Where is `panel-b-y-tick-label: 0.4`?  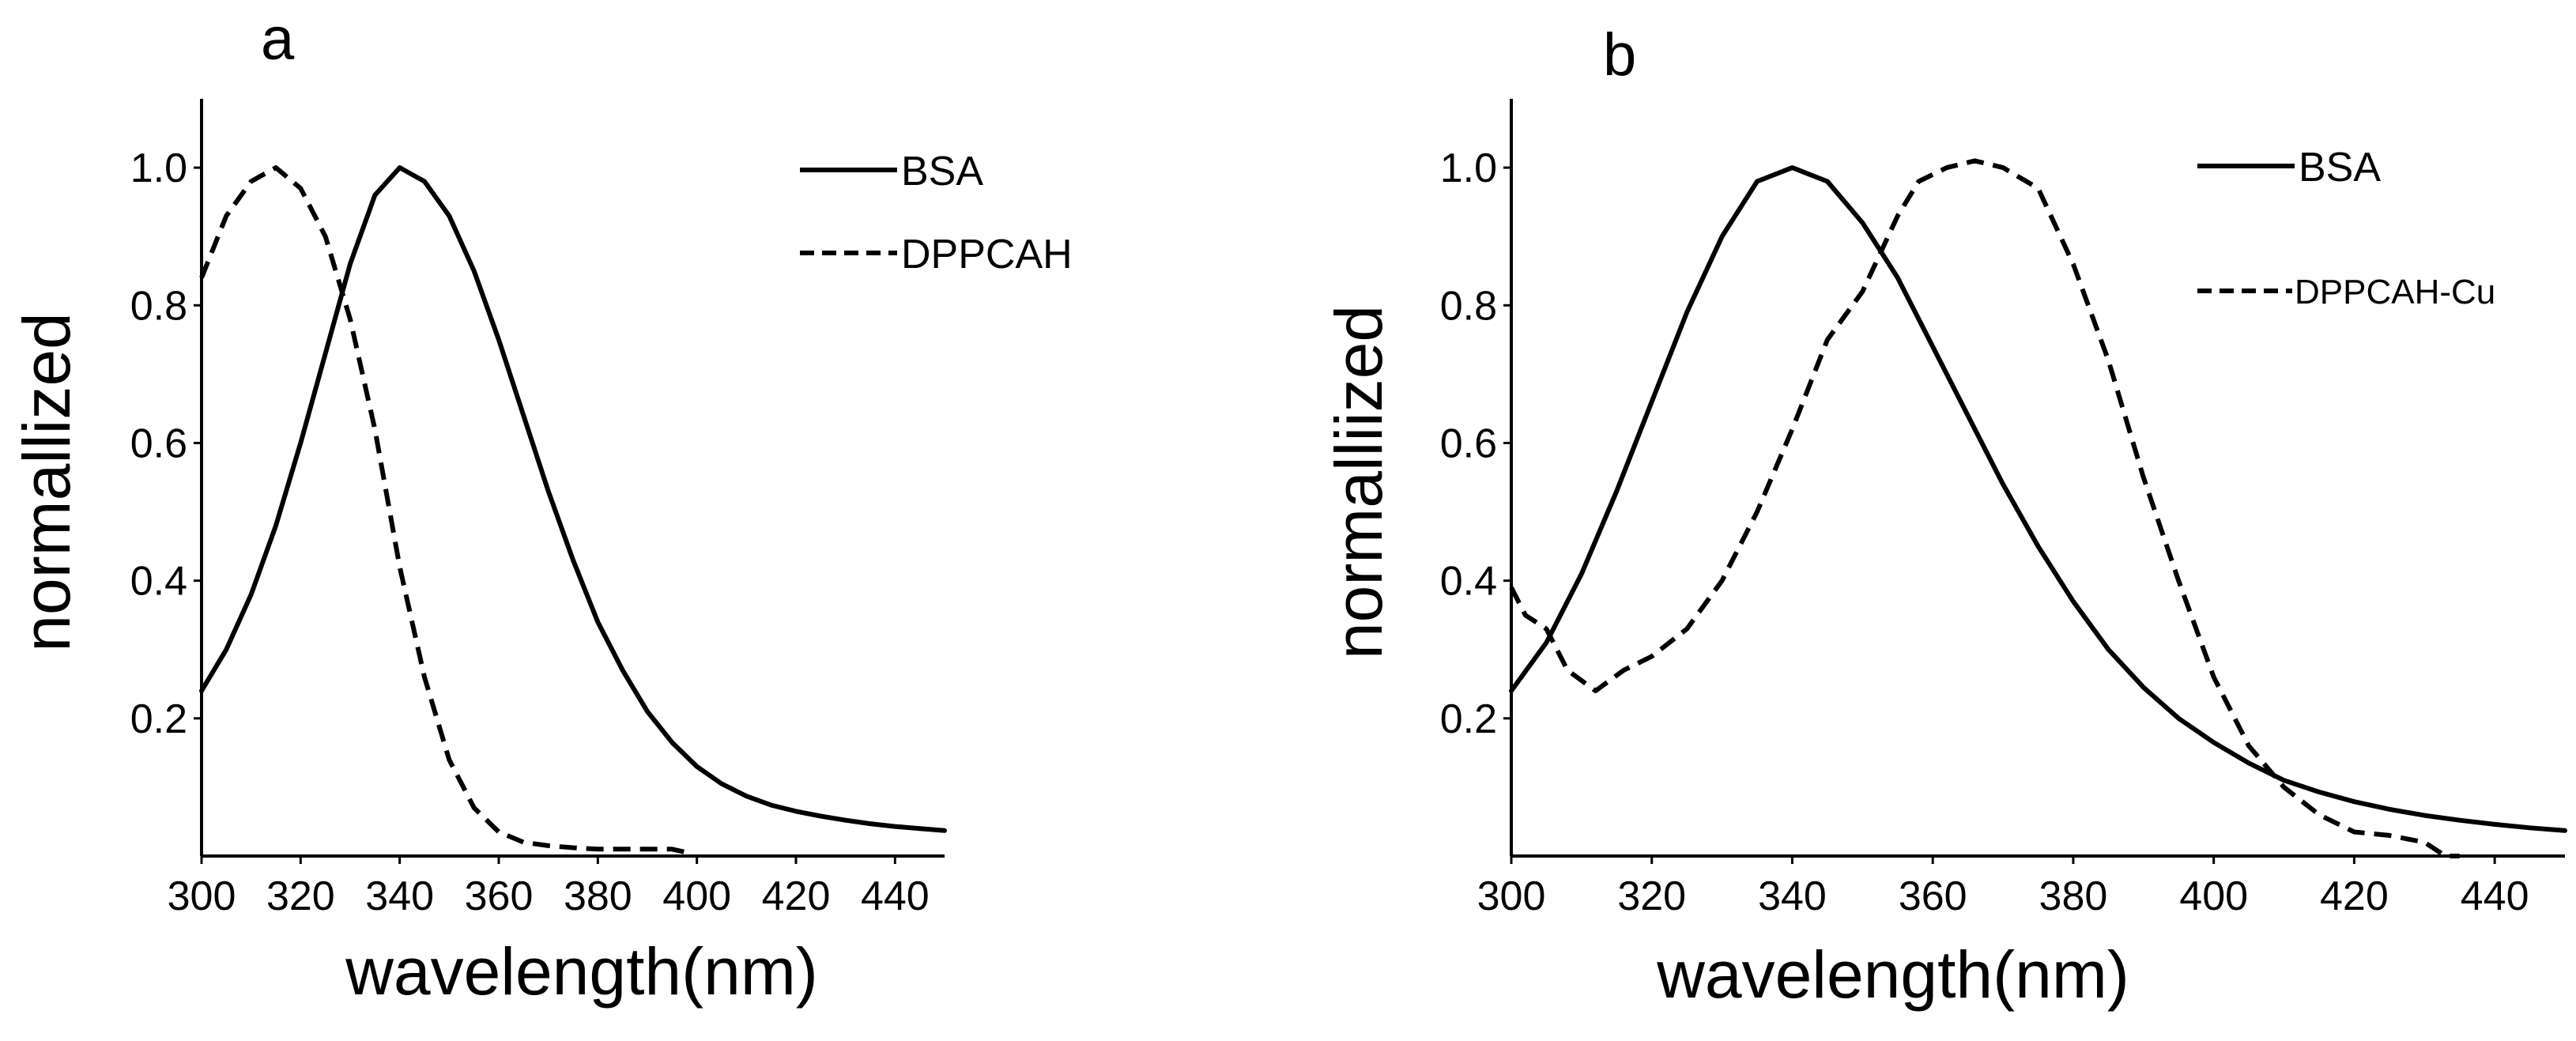
panel-b-y-tick-label: 0.4 is located at coordinates (1468, 582).